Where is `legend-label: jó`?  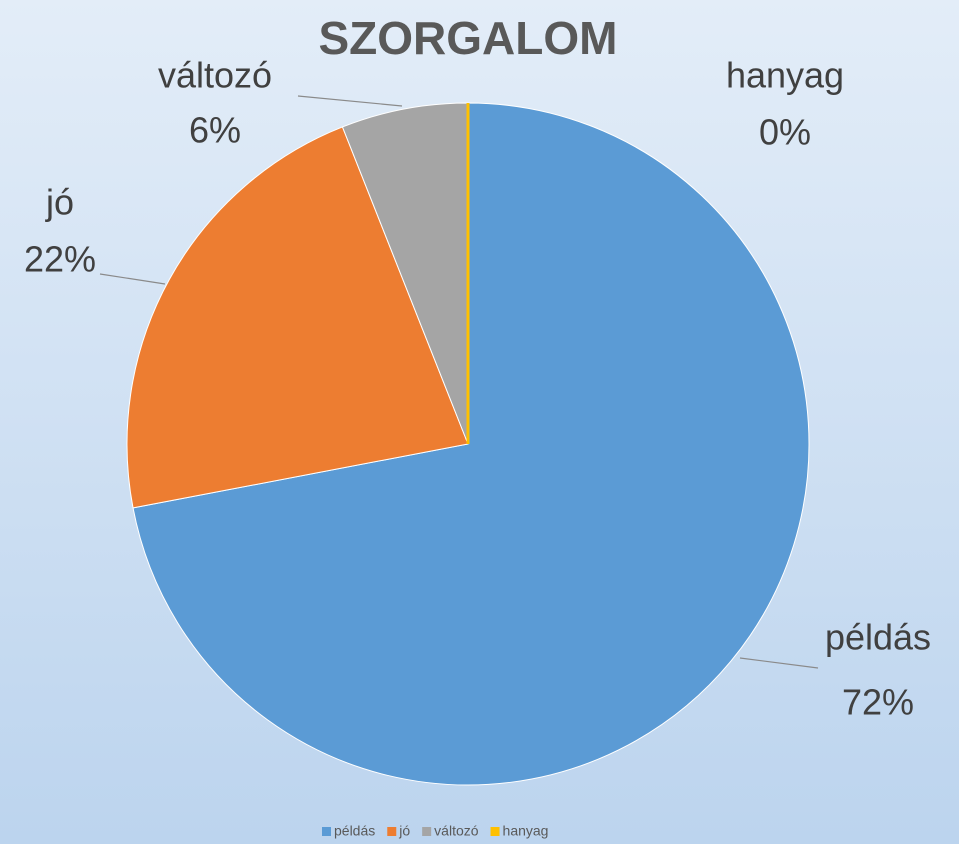
legend-label: jó is located at coordinates (404, 831).